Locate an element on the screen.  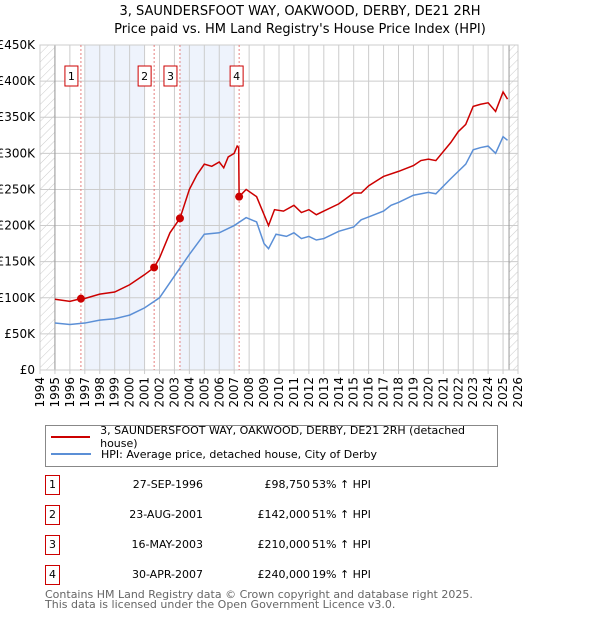
sale-hpi-diff: 53% ↑ HPI is located at coordinates (341, 484).